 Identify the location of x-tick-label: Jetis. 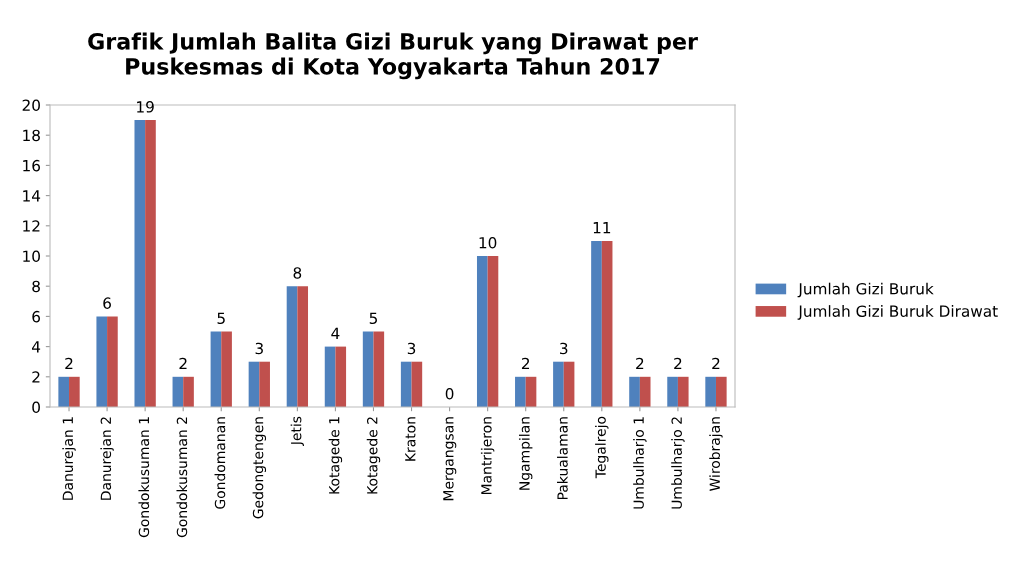
(297, 431).